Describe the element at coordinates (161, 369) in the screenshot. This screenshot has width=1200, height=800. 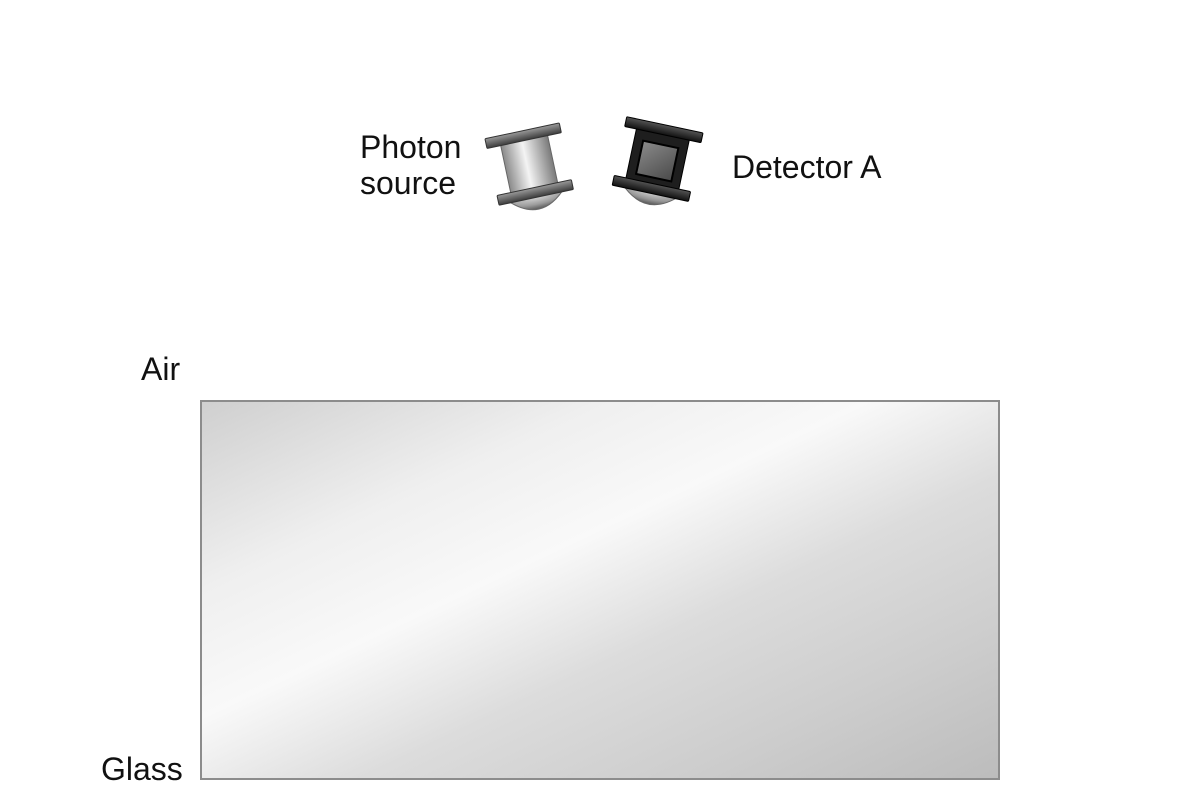
I see `air-label: Air` at that location.